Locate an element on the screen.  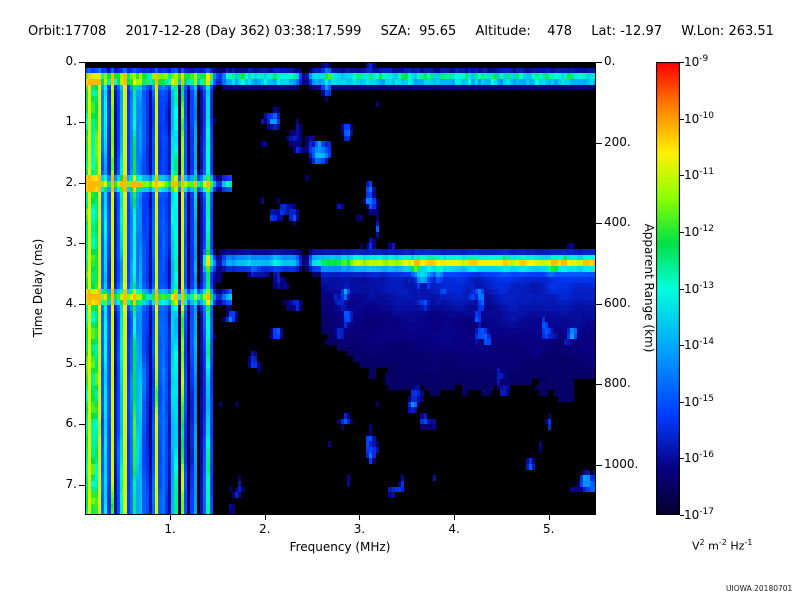
y-tick-label-left: 2. is located at coordinates (71, 181).